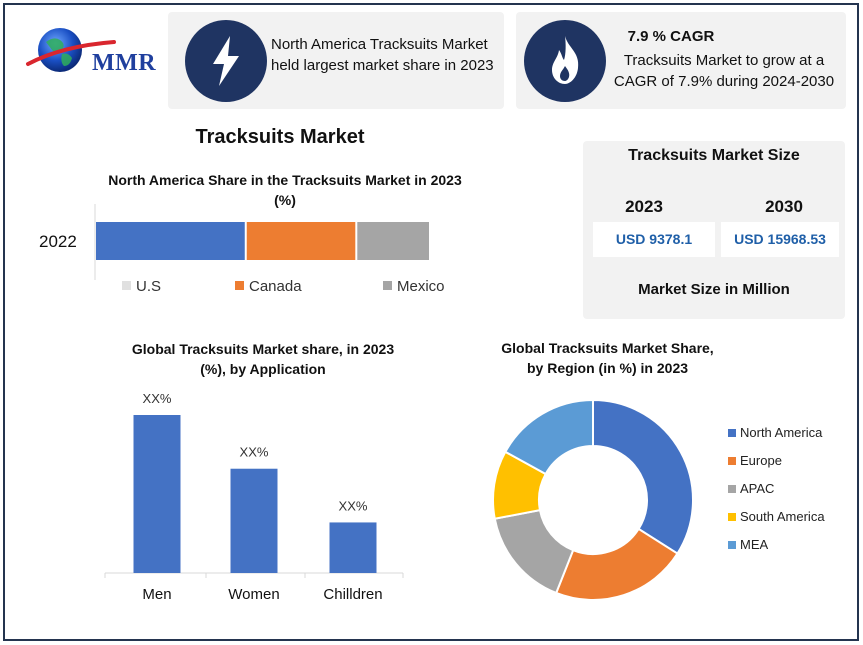 The width and height of the screenshot is (863, 645). Describe the element at coordinates (644, 206) in the screenshot. I see `year-2023: 2023` at that location.